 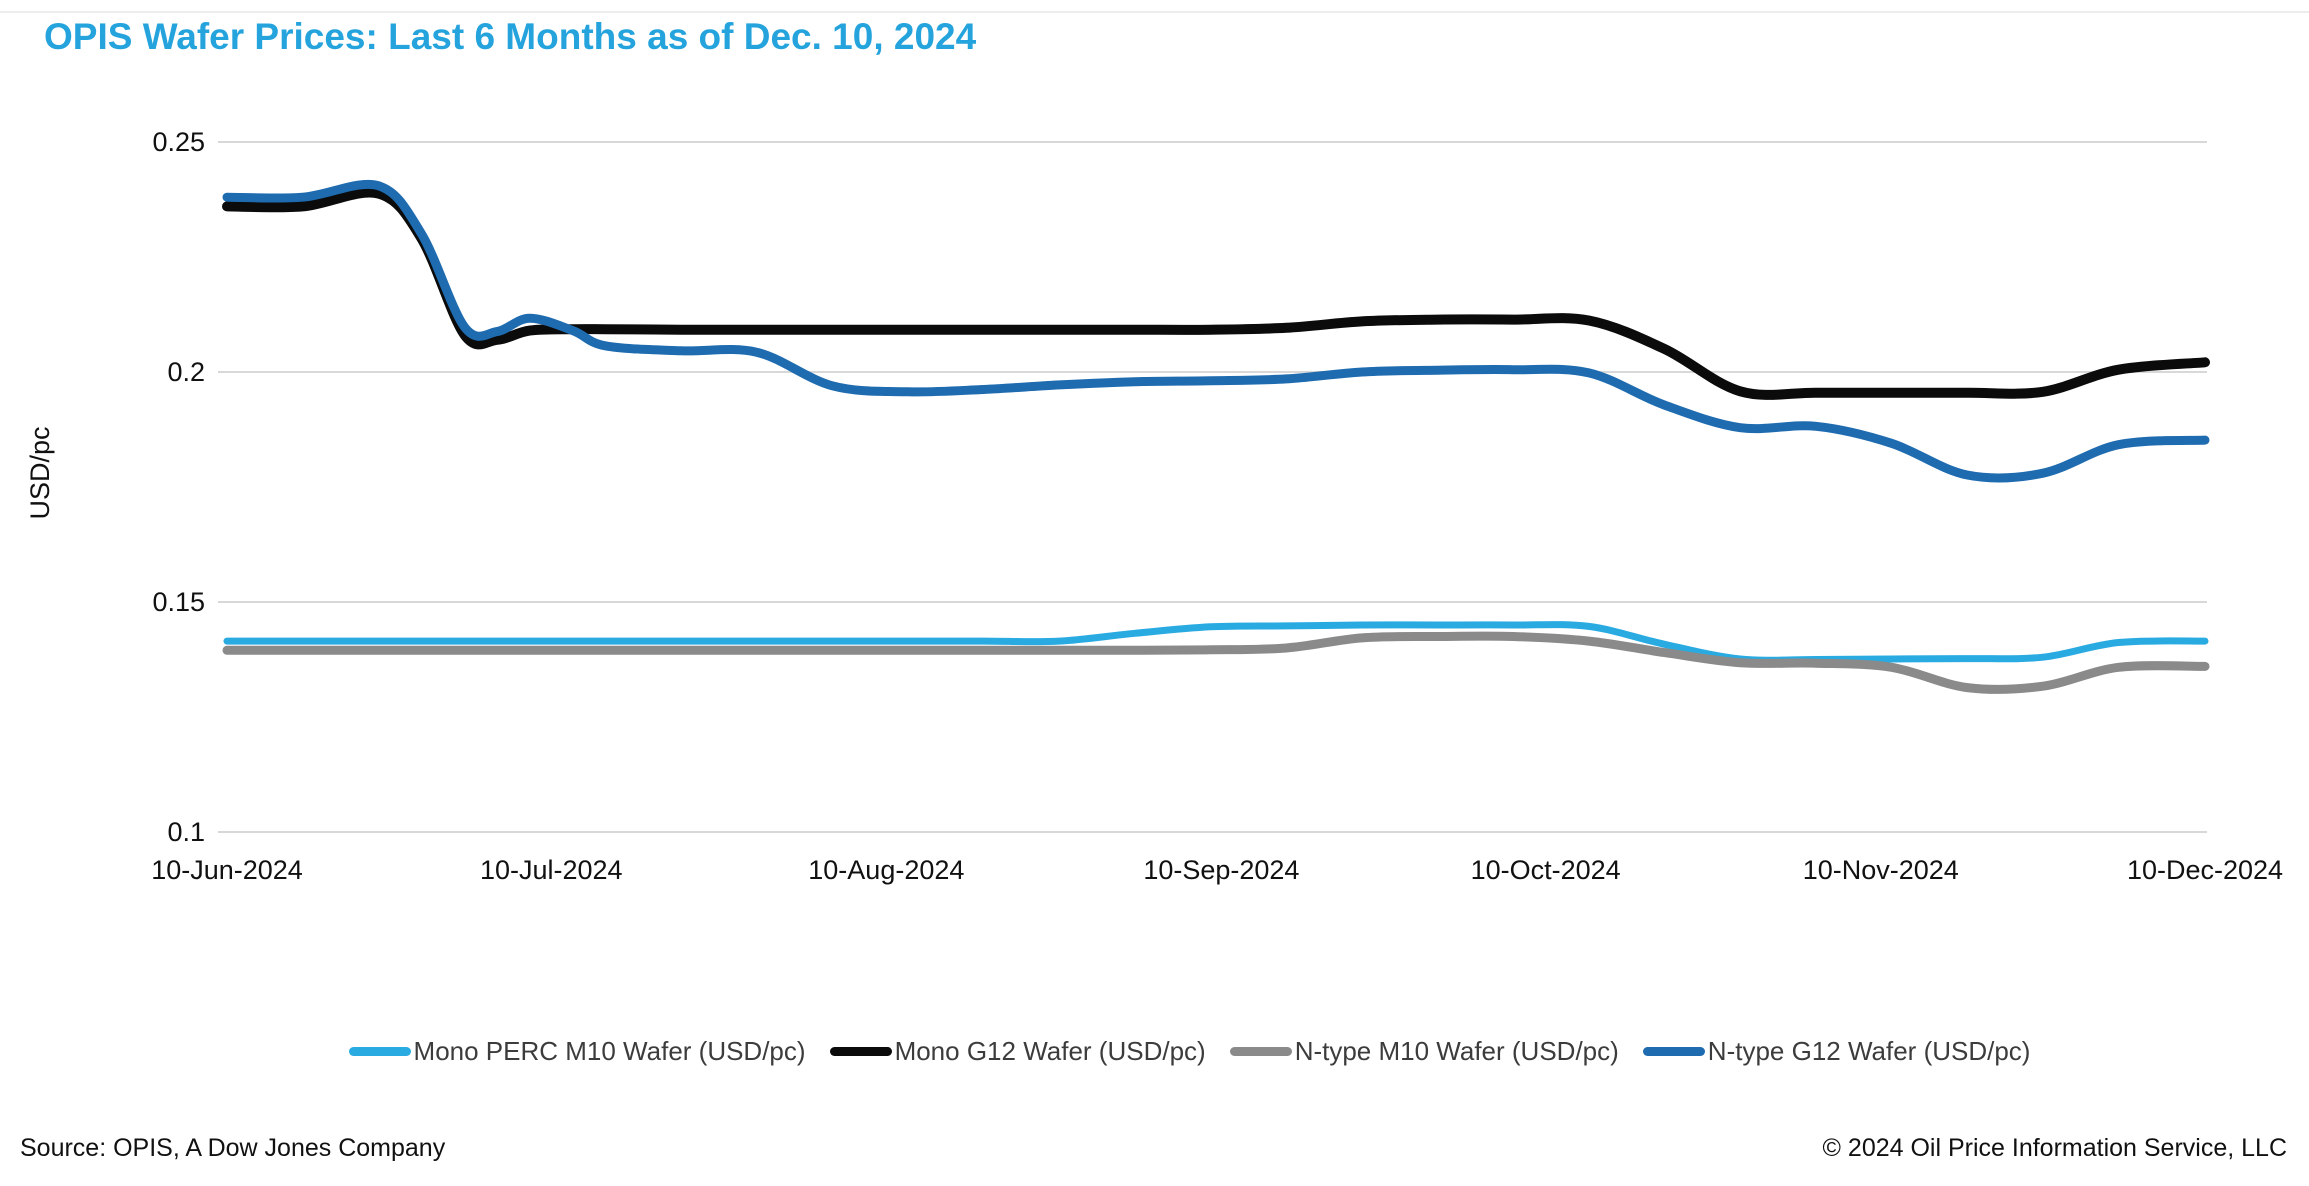 What do you see at coordinates (1456, 1051) in the screenshot?
I see `legend-label: N-type M10 Wafer (USD/pc)` at bounding box center [1456, 1051].